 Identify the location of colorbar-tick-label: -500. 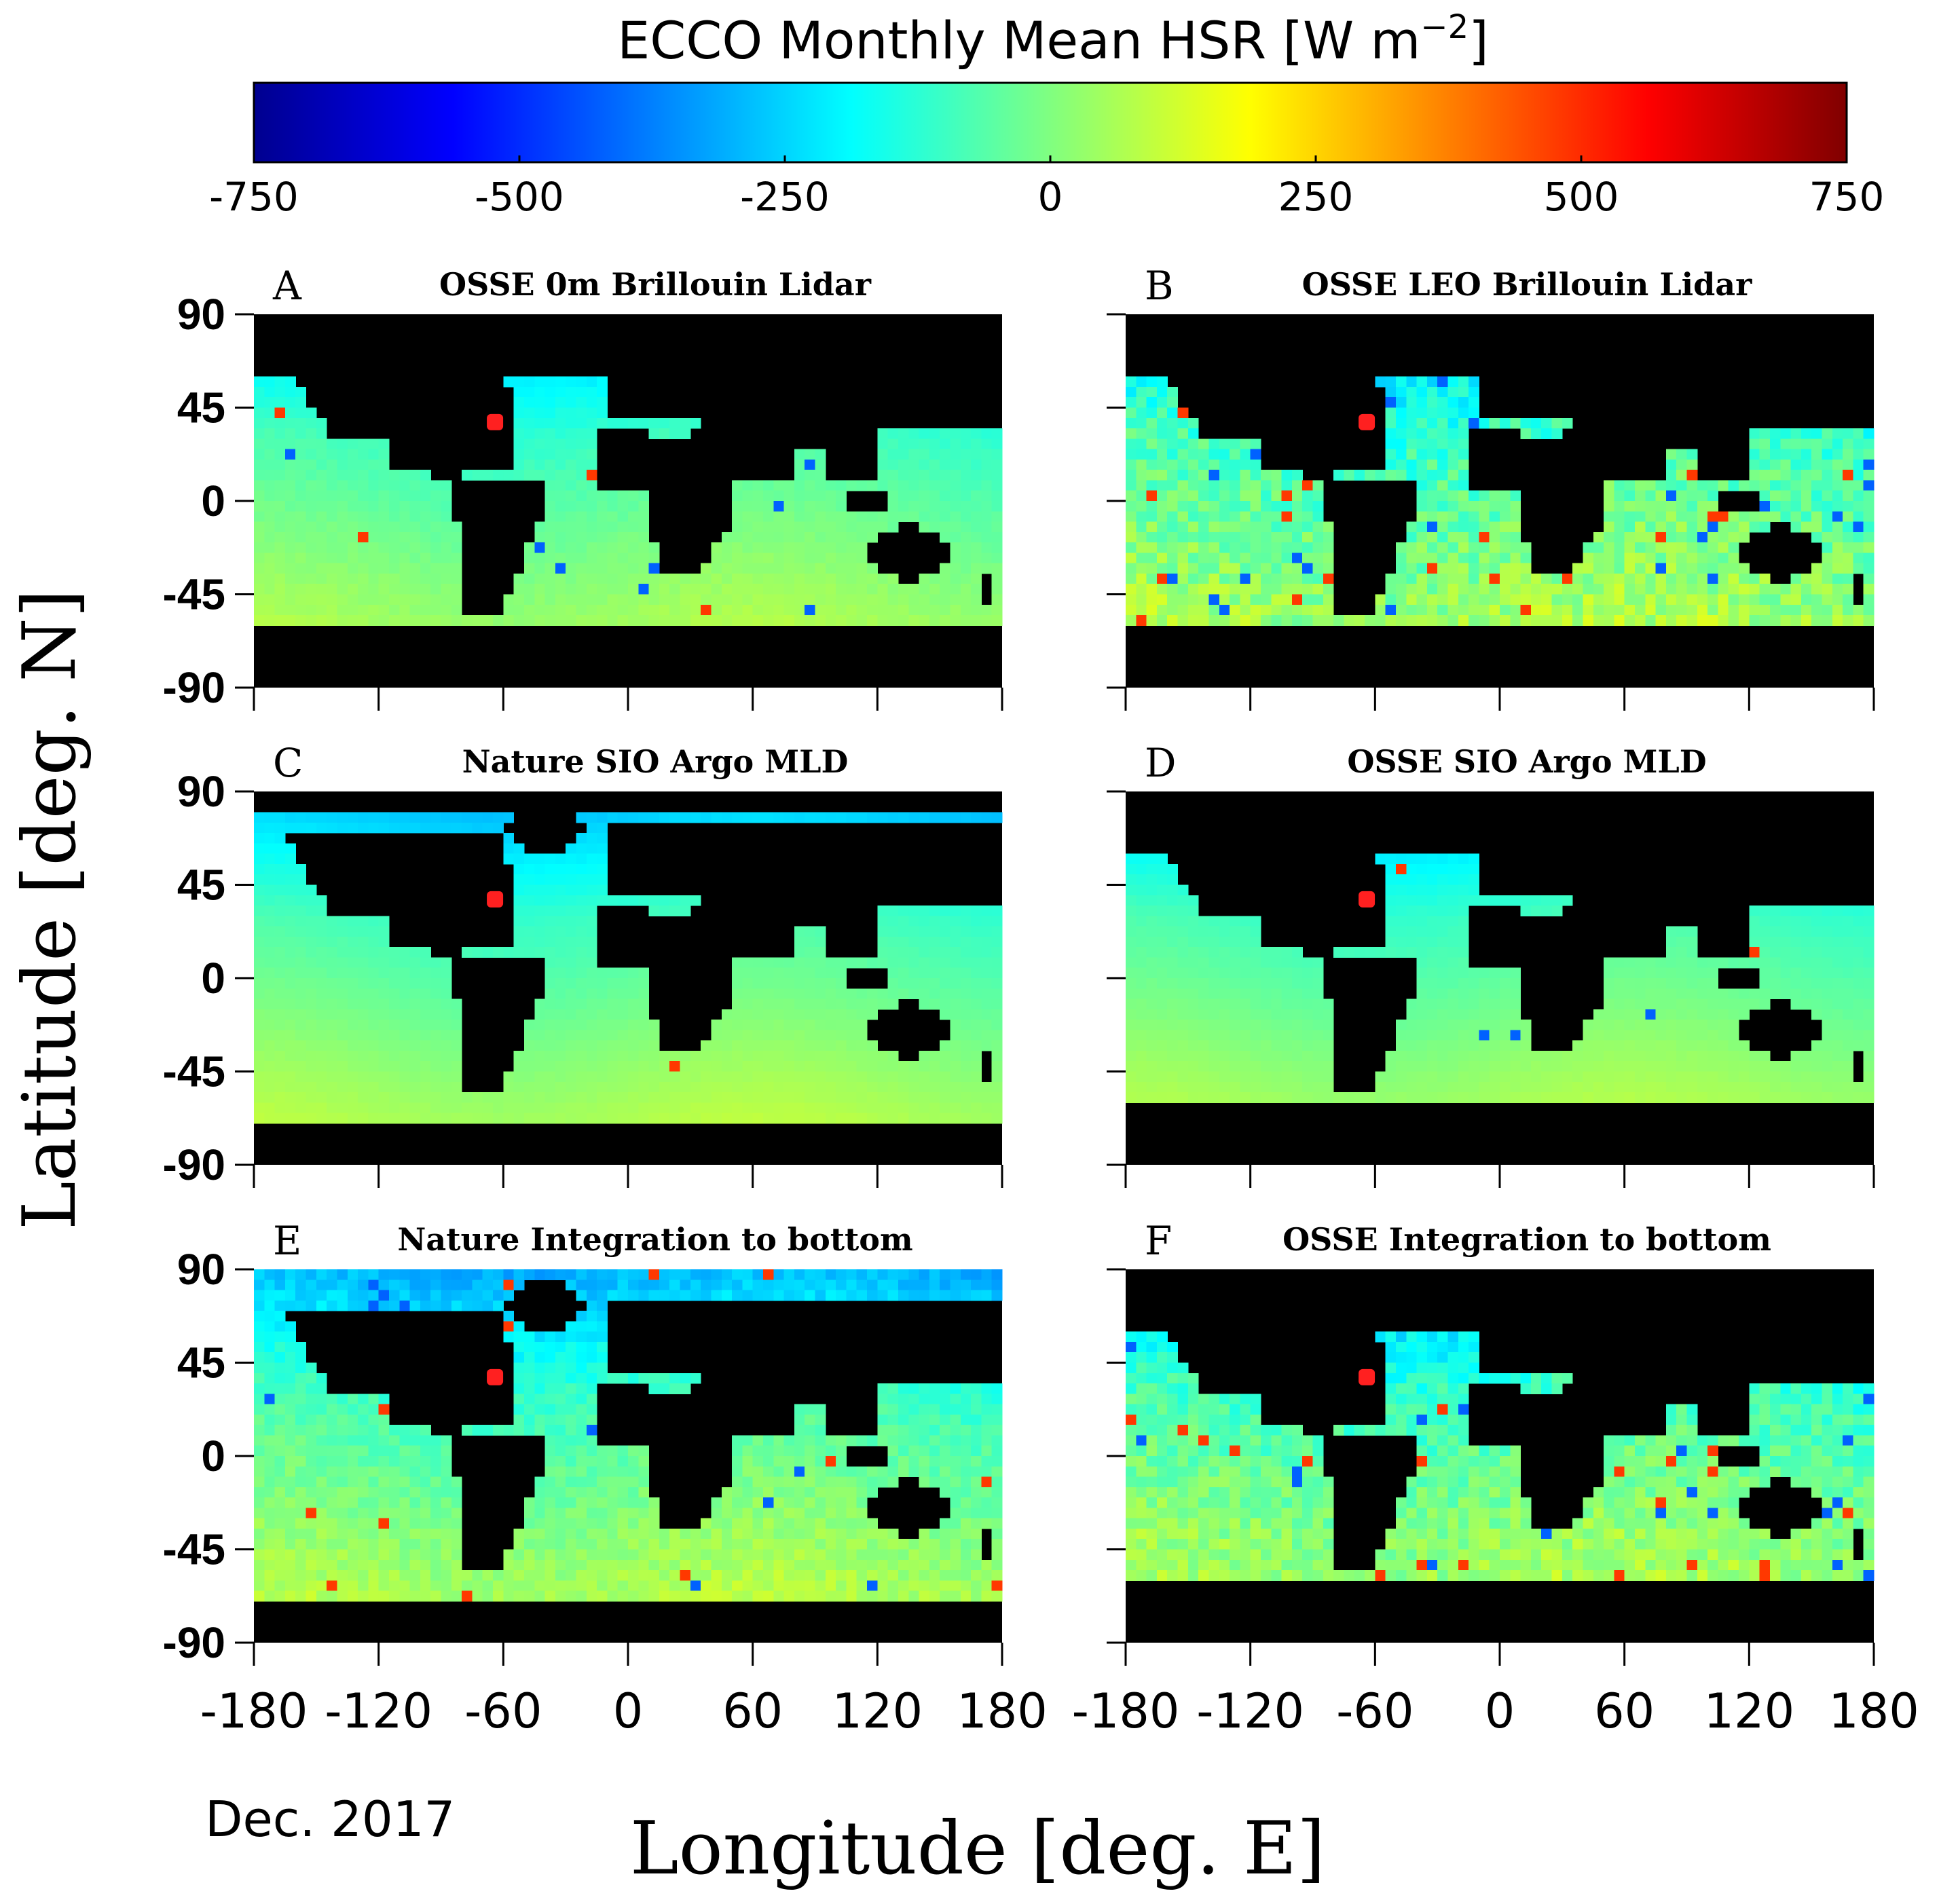
(519, 197).